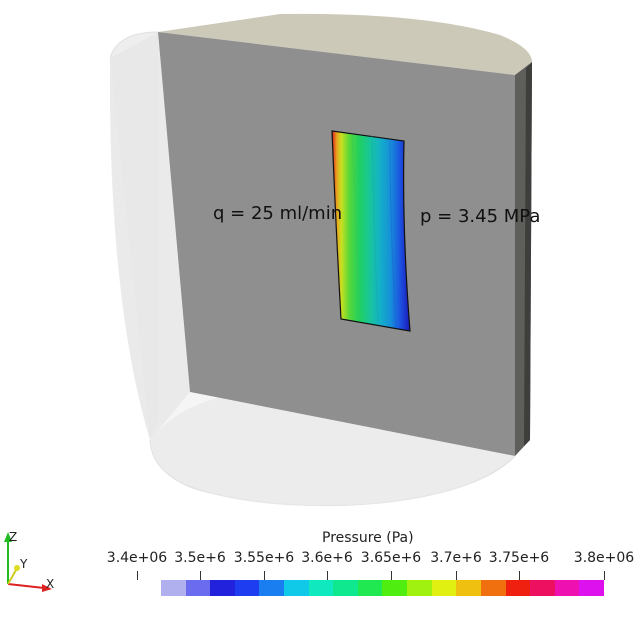  What do you see at coordinates (371, 231) in the screenshot?
I see `fracture-pressure-field` at bounding box center [371, 231].